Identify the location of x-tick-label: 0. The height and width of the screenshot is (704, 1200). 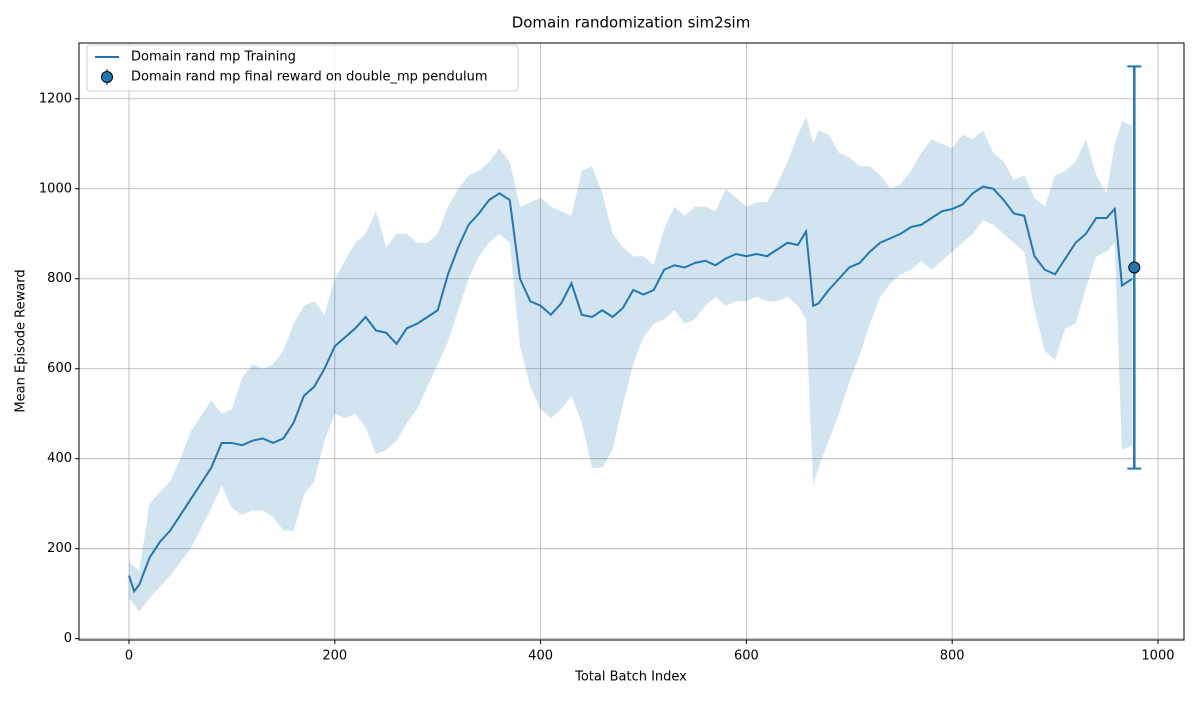
(129, 656).